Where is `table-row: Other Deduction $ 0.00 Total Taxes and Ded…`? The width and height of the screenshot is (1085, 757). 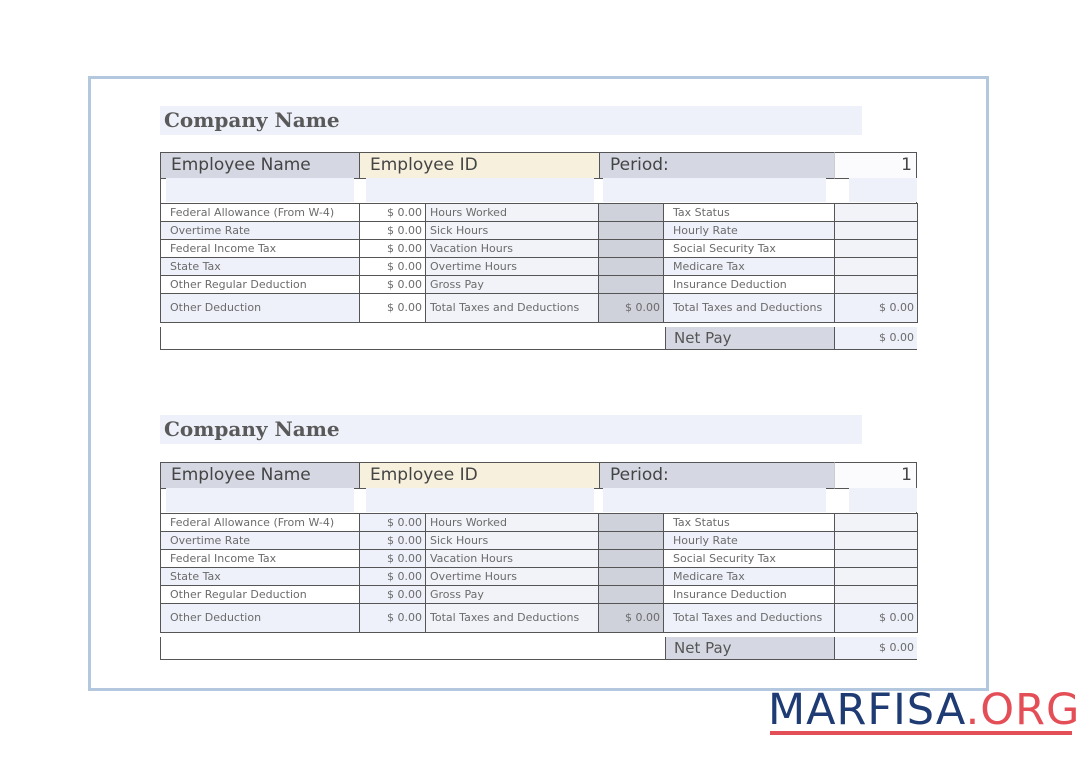 table-row: Other Deduction $ 0.00 Total Taxes and Ded… is located at coordinates (539, 618).